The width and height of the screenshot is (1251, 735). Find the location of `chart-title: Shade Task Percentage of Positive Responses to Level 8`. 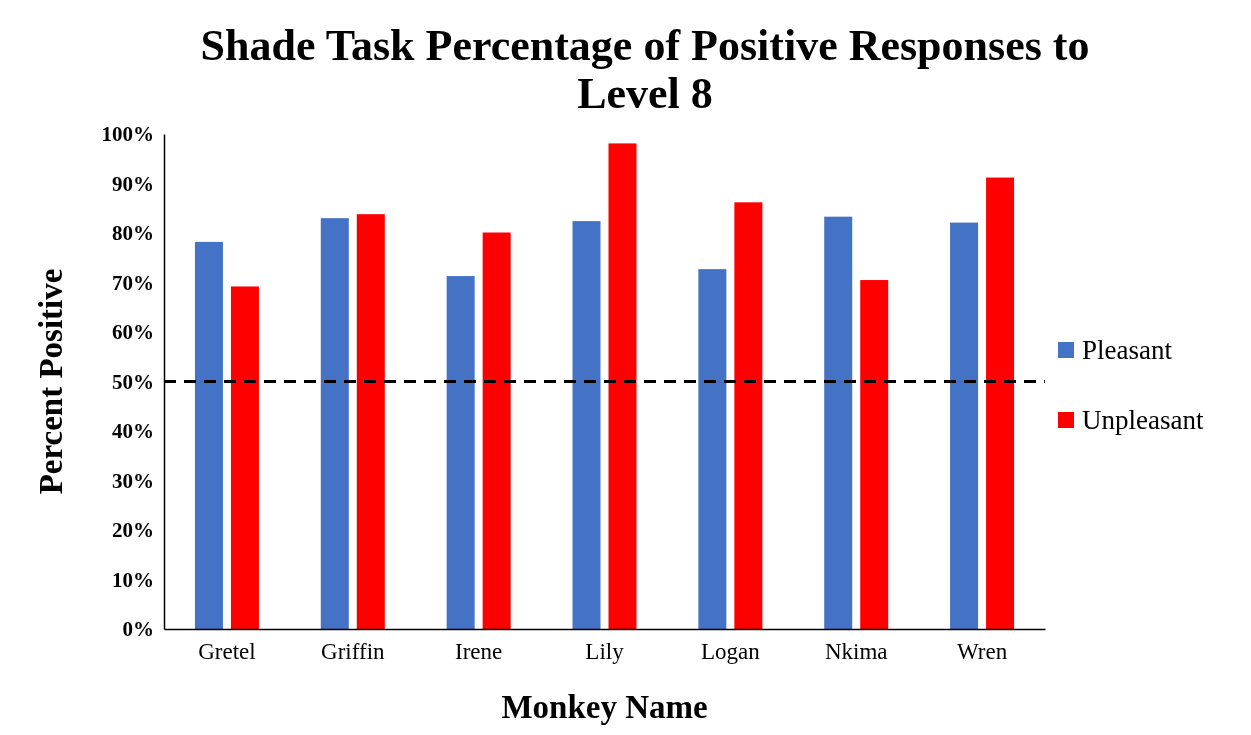

chart-title: Shade Task Percentage of Positive Responses to Level 8 is located at coordinates (645, 69).